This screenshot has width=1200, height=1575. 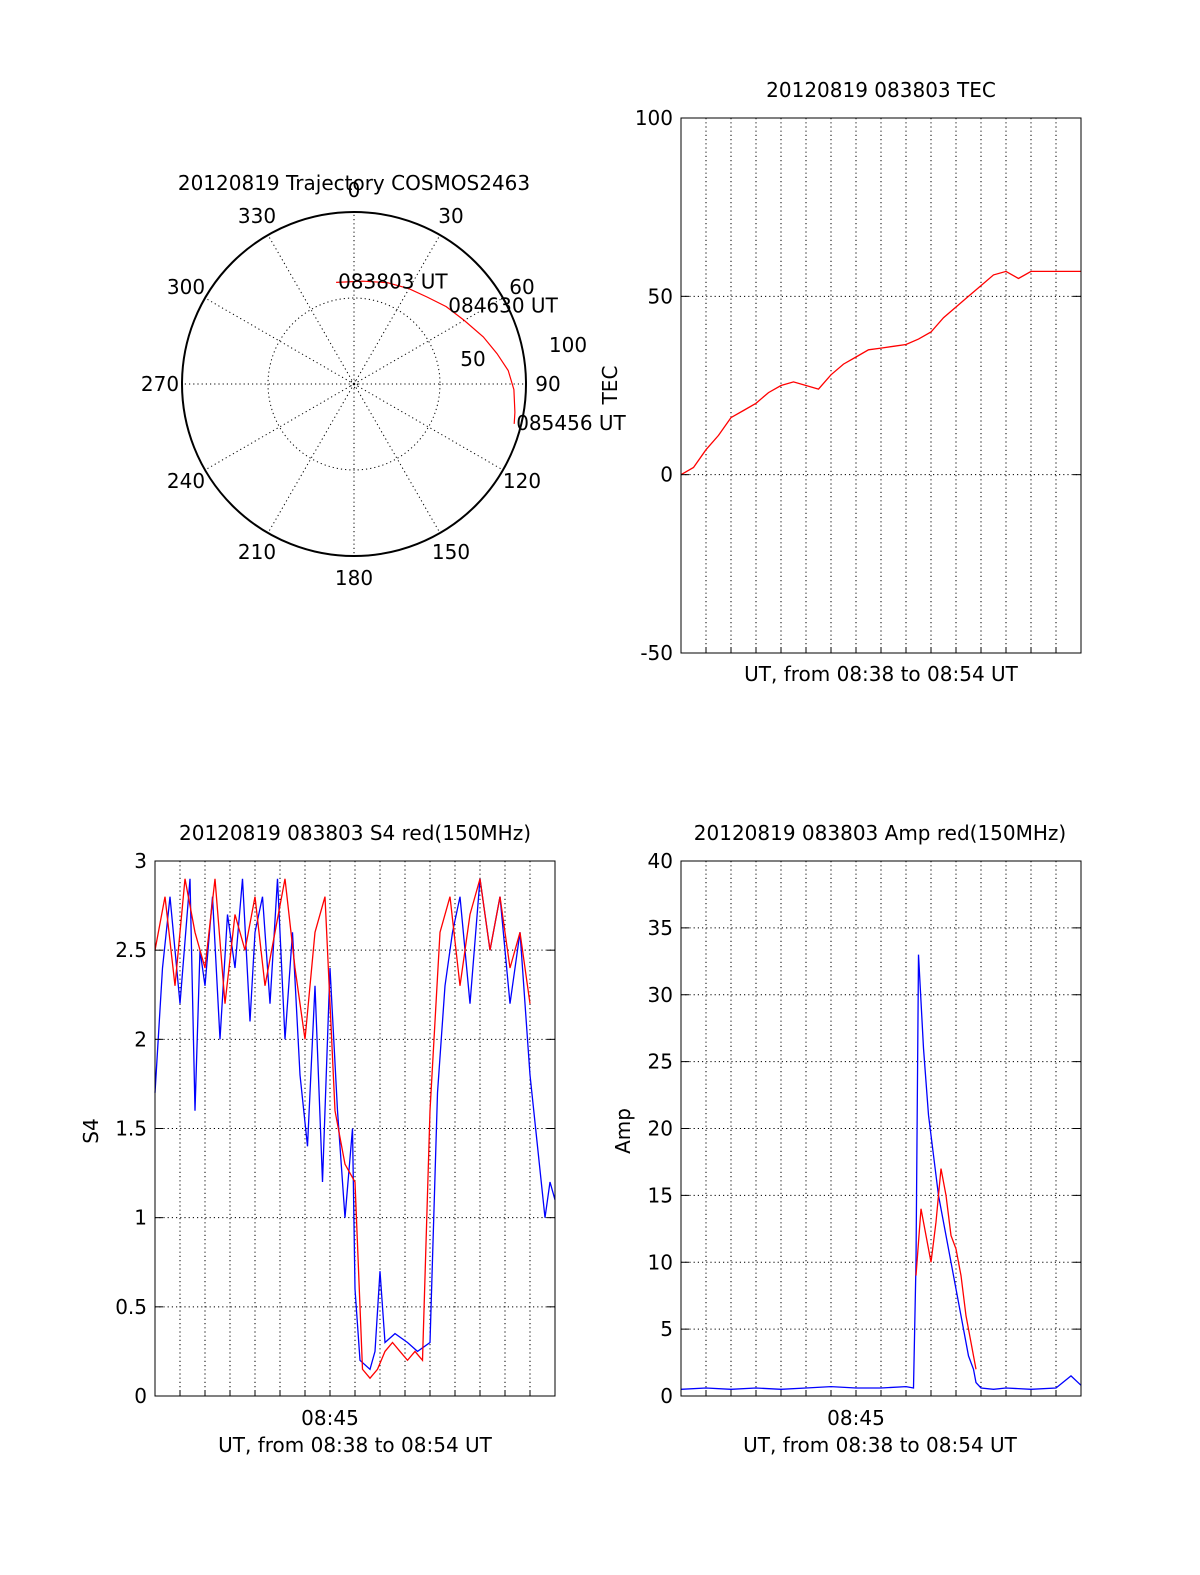 I want to click on azimuth-label: 180, so click(x=354, y=578).